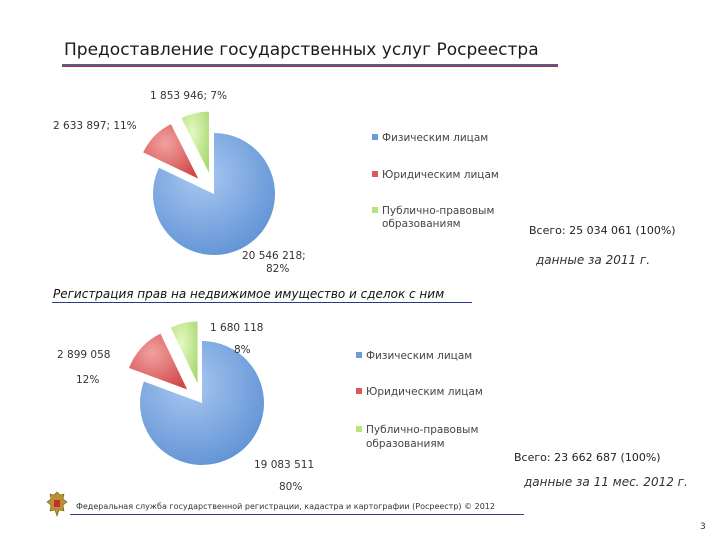 The height and width of the screenshot is (540, 720). I want to click on chart2-note: данные за 11 мес. 2012 г., so click(606, 482).